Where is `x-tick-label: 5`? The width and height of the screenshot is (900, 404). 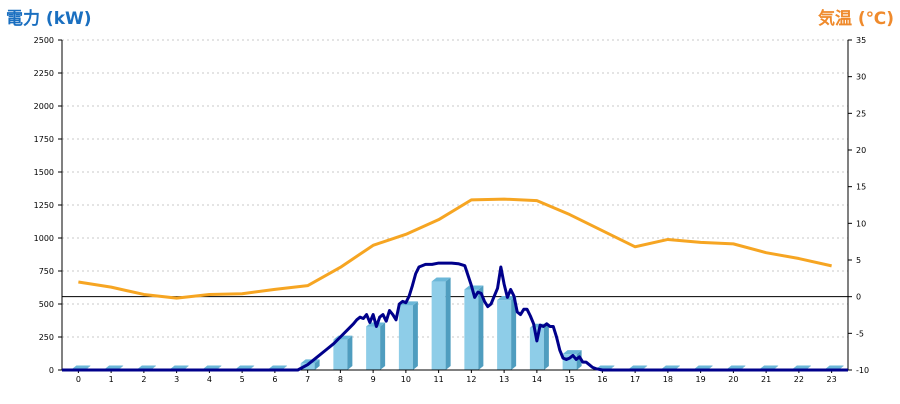
x-tick-label: 5 is located at coordinates (242, 379).